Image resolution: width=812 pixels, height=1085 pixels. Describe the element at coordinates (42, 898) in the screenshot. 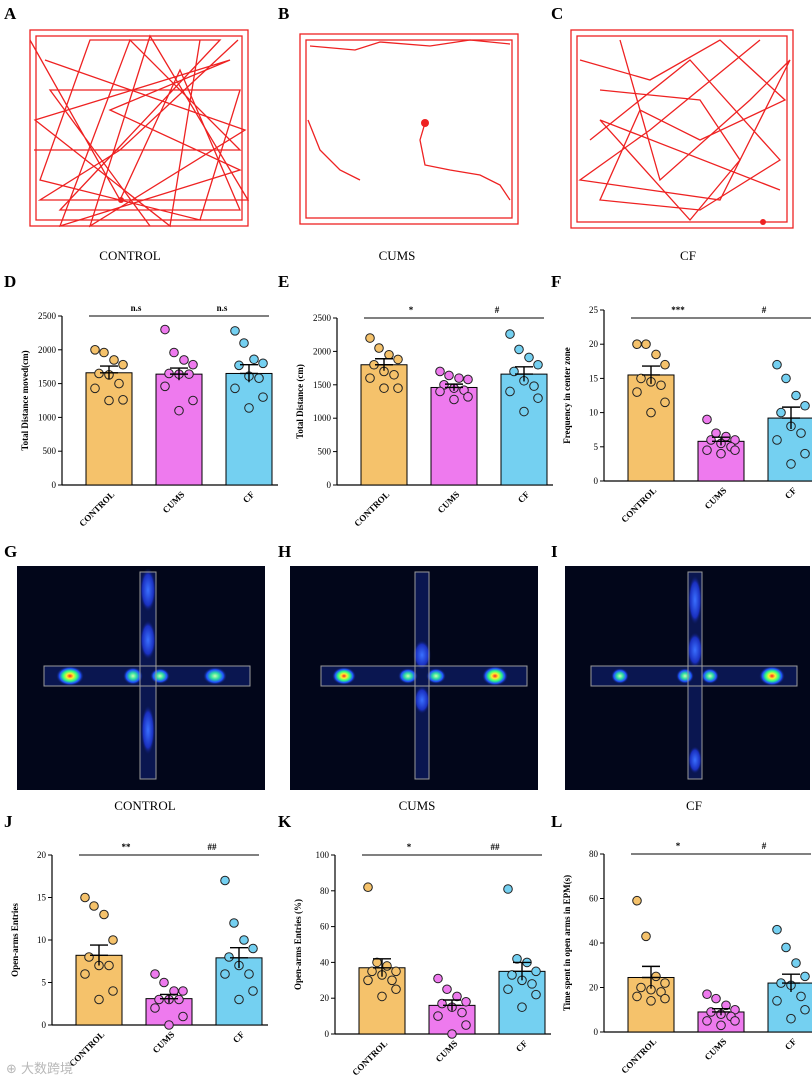

I see `chart-j-ytick-label: 15` at that location.